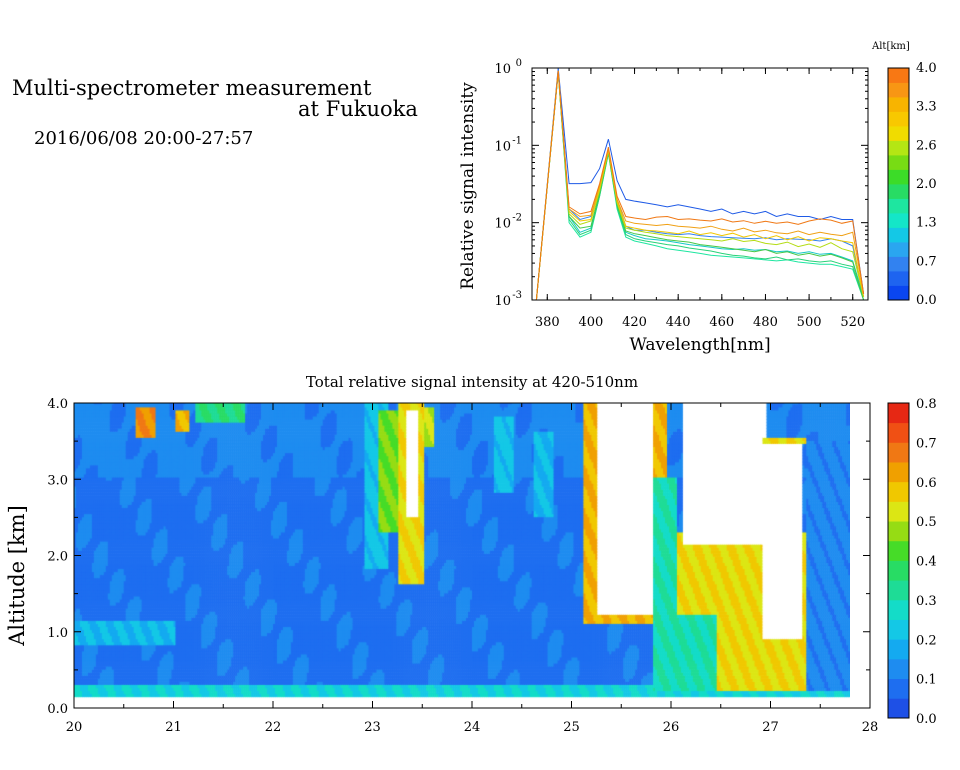  Describe the element at coordinates (926, 562) in the screenshot. I see `intensity-colorbar-label: 0.4` at that location.